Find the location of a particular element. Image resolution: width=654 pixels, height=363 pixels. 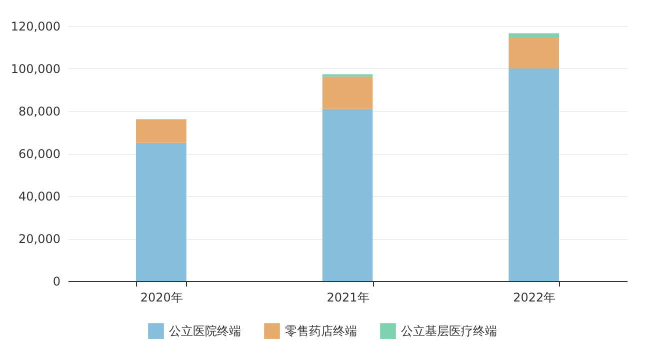

x-tick-label: 2022年 is located at coordinates (534, 297).